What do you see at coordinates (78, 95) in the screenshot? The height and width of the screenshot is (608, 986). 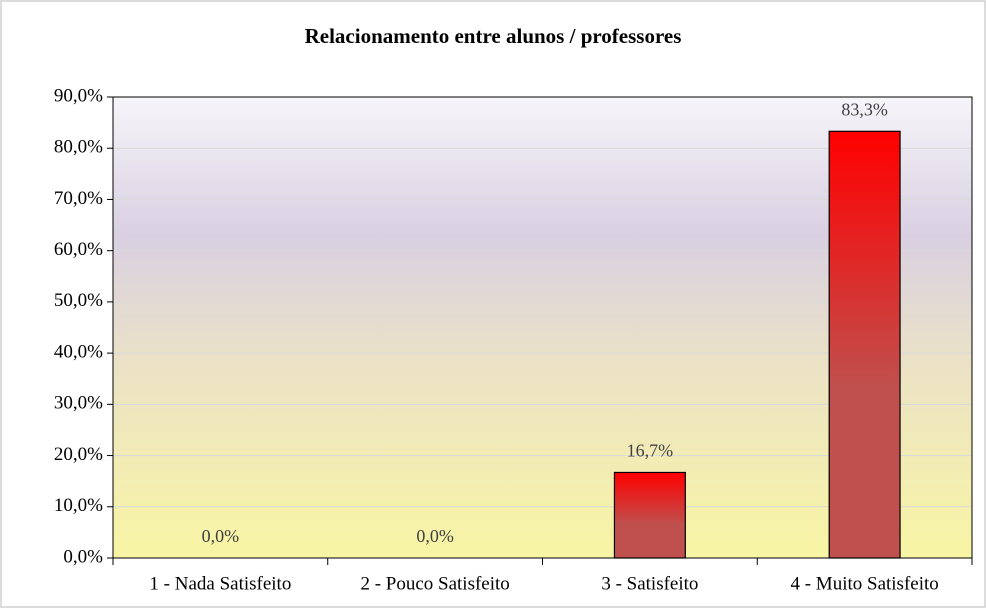 I see `y-tick-label: 90,0%` at bounding box center [78, 95].